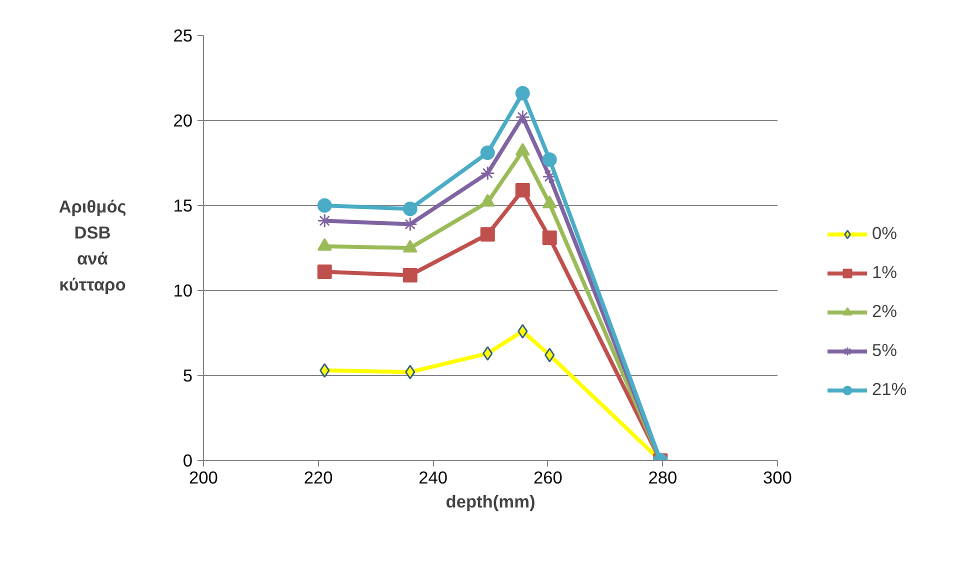  I want to click on legend-label: 0%, so click(885, 233).